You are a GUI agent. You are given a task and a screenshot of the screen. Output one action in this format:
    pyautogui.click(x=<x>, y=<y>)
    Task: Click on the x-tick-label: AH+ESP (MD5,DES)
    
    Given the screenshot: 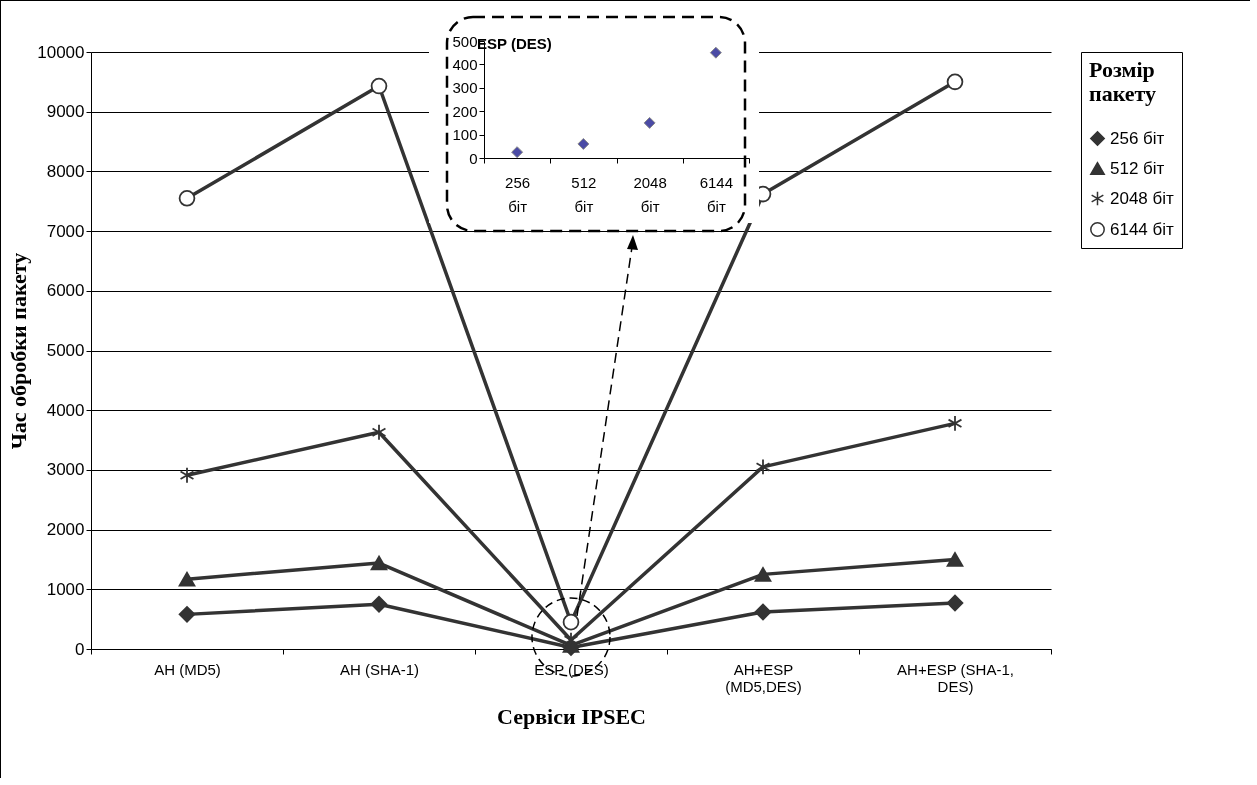 What is the action you would take?
    pyautogui.click(x=763, y=677)
    